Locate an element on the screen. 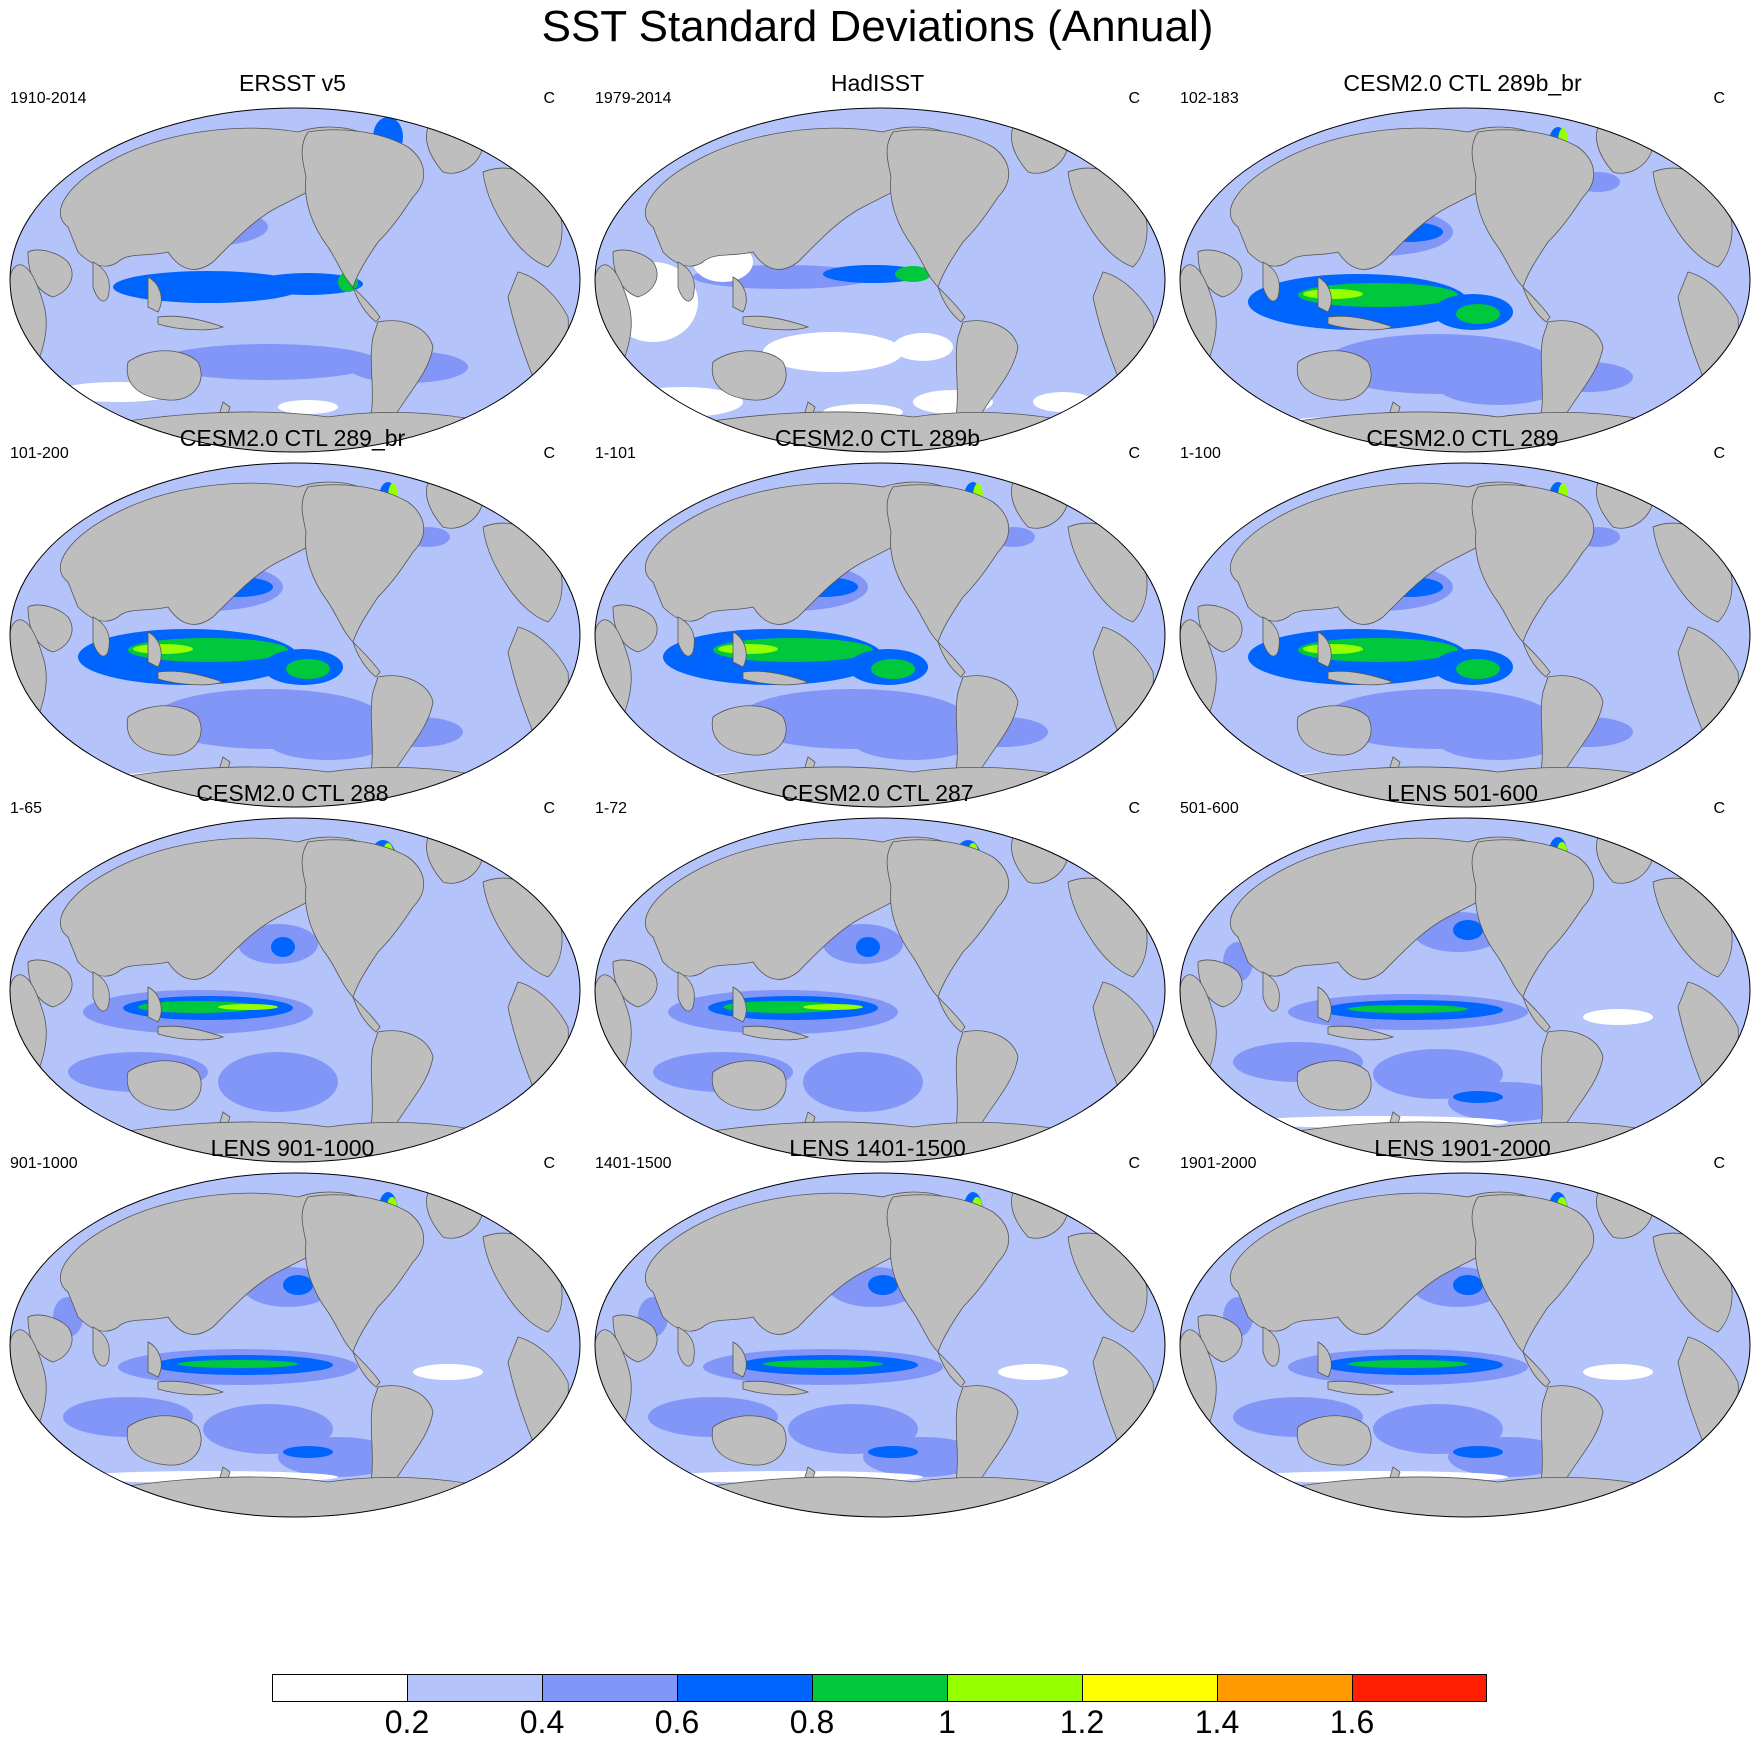 Image resolution: width=1755 pixels, height=1742 pixels. panel-title: CESM2.0 CTL 289_br is located at coordinates (292, 438).